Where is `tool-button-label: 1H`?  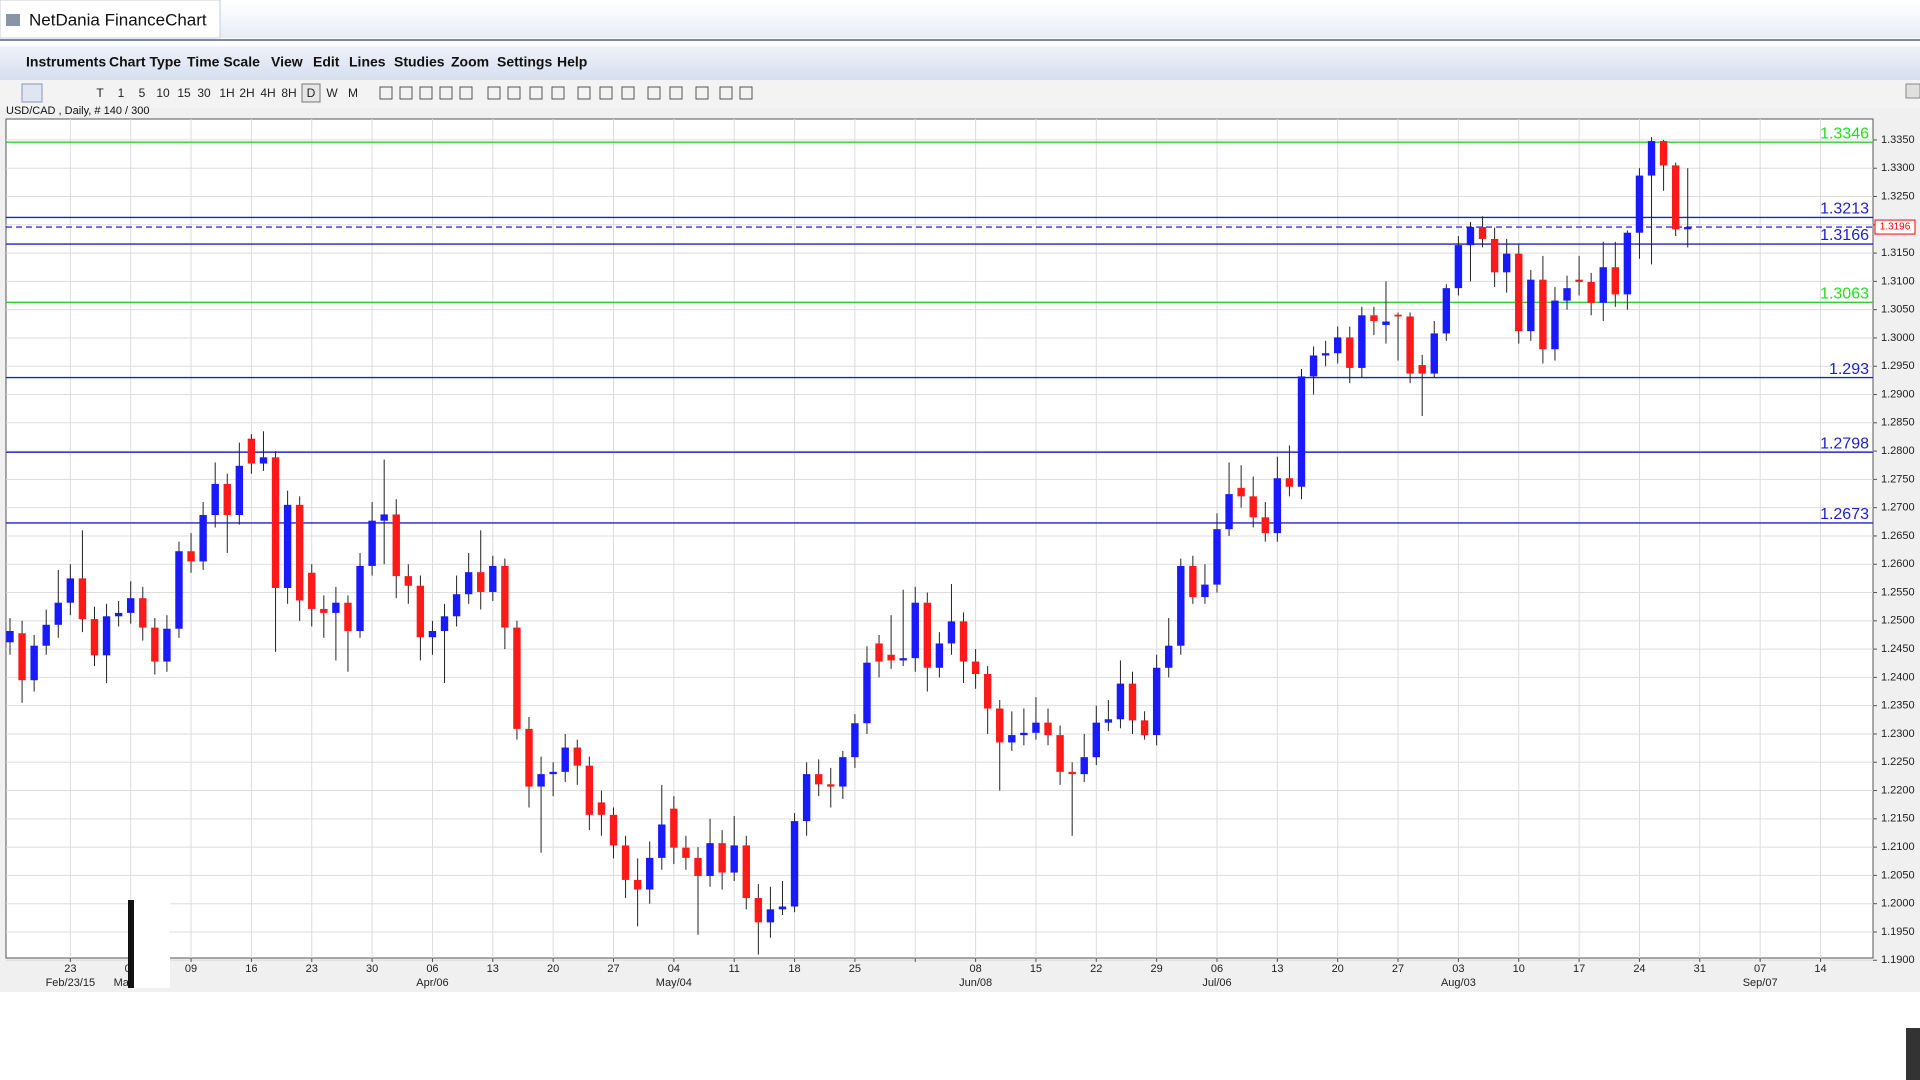 tool-button-label: 1H is located at coordinates (226, 93).